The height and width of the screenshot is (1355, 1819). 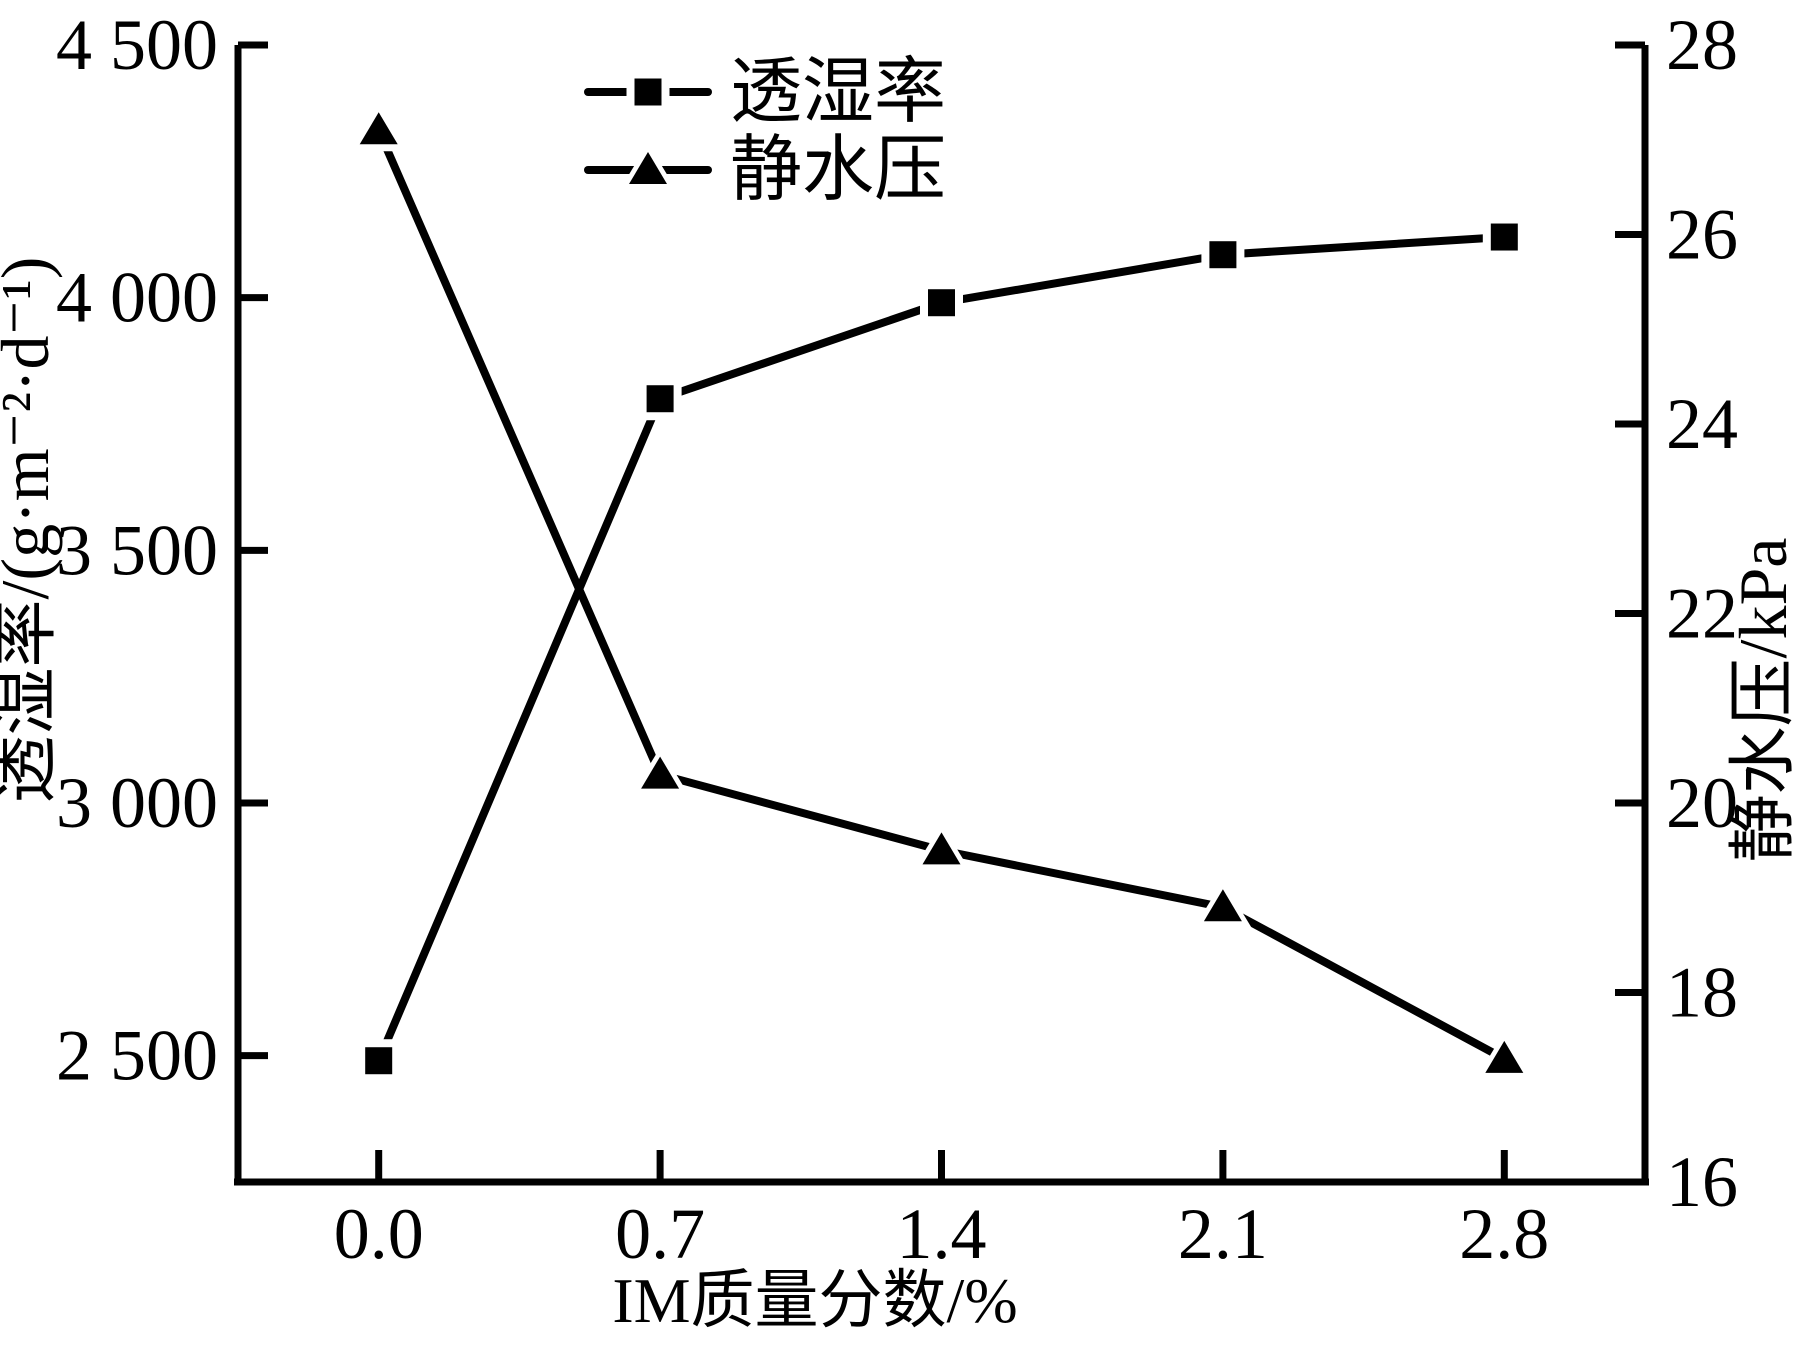 I want to click on legend-label-hydrostatic: 静水压, so click(x=838, y=170).